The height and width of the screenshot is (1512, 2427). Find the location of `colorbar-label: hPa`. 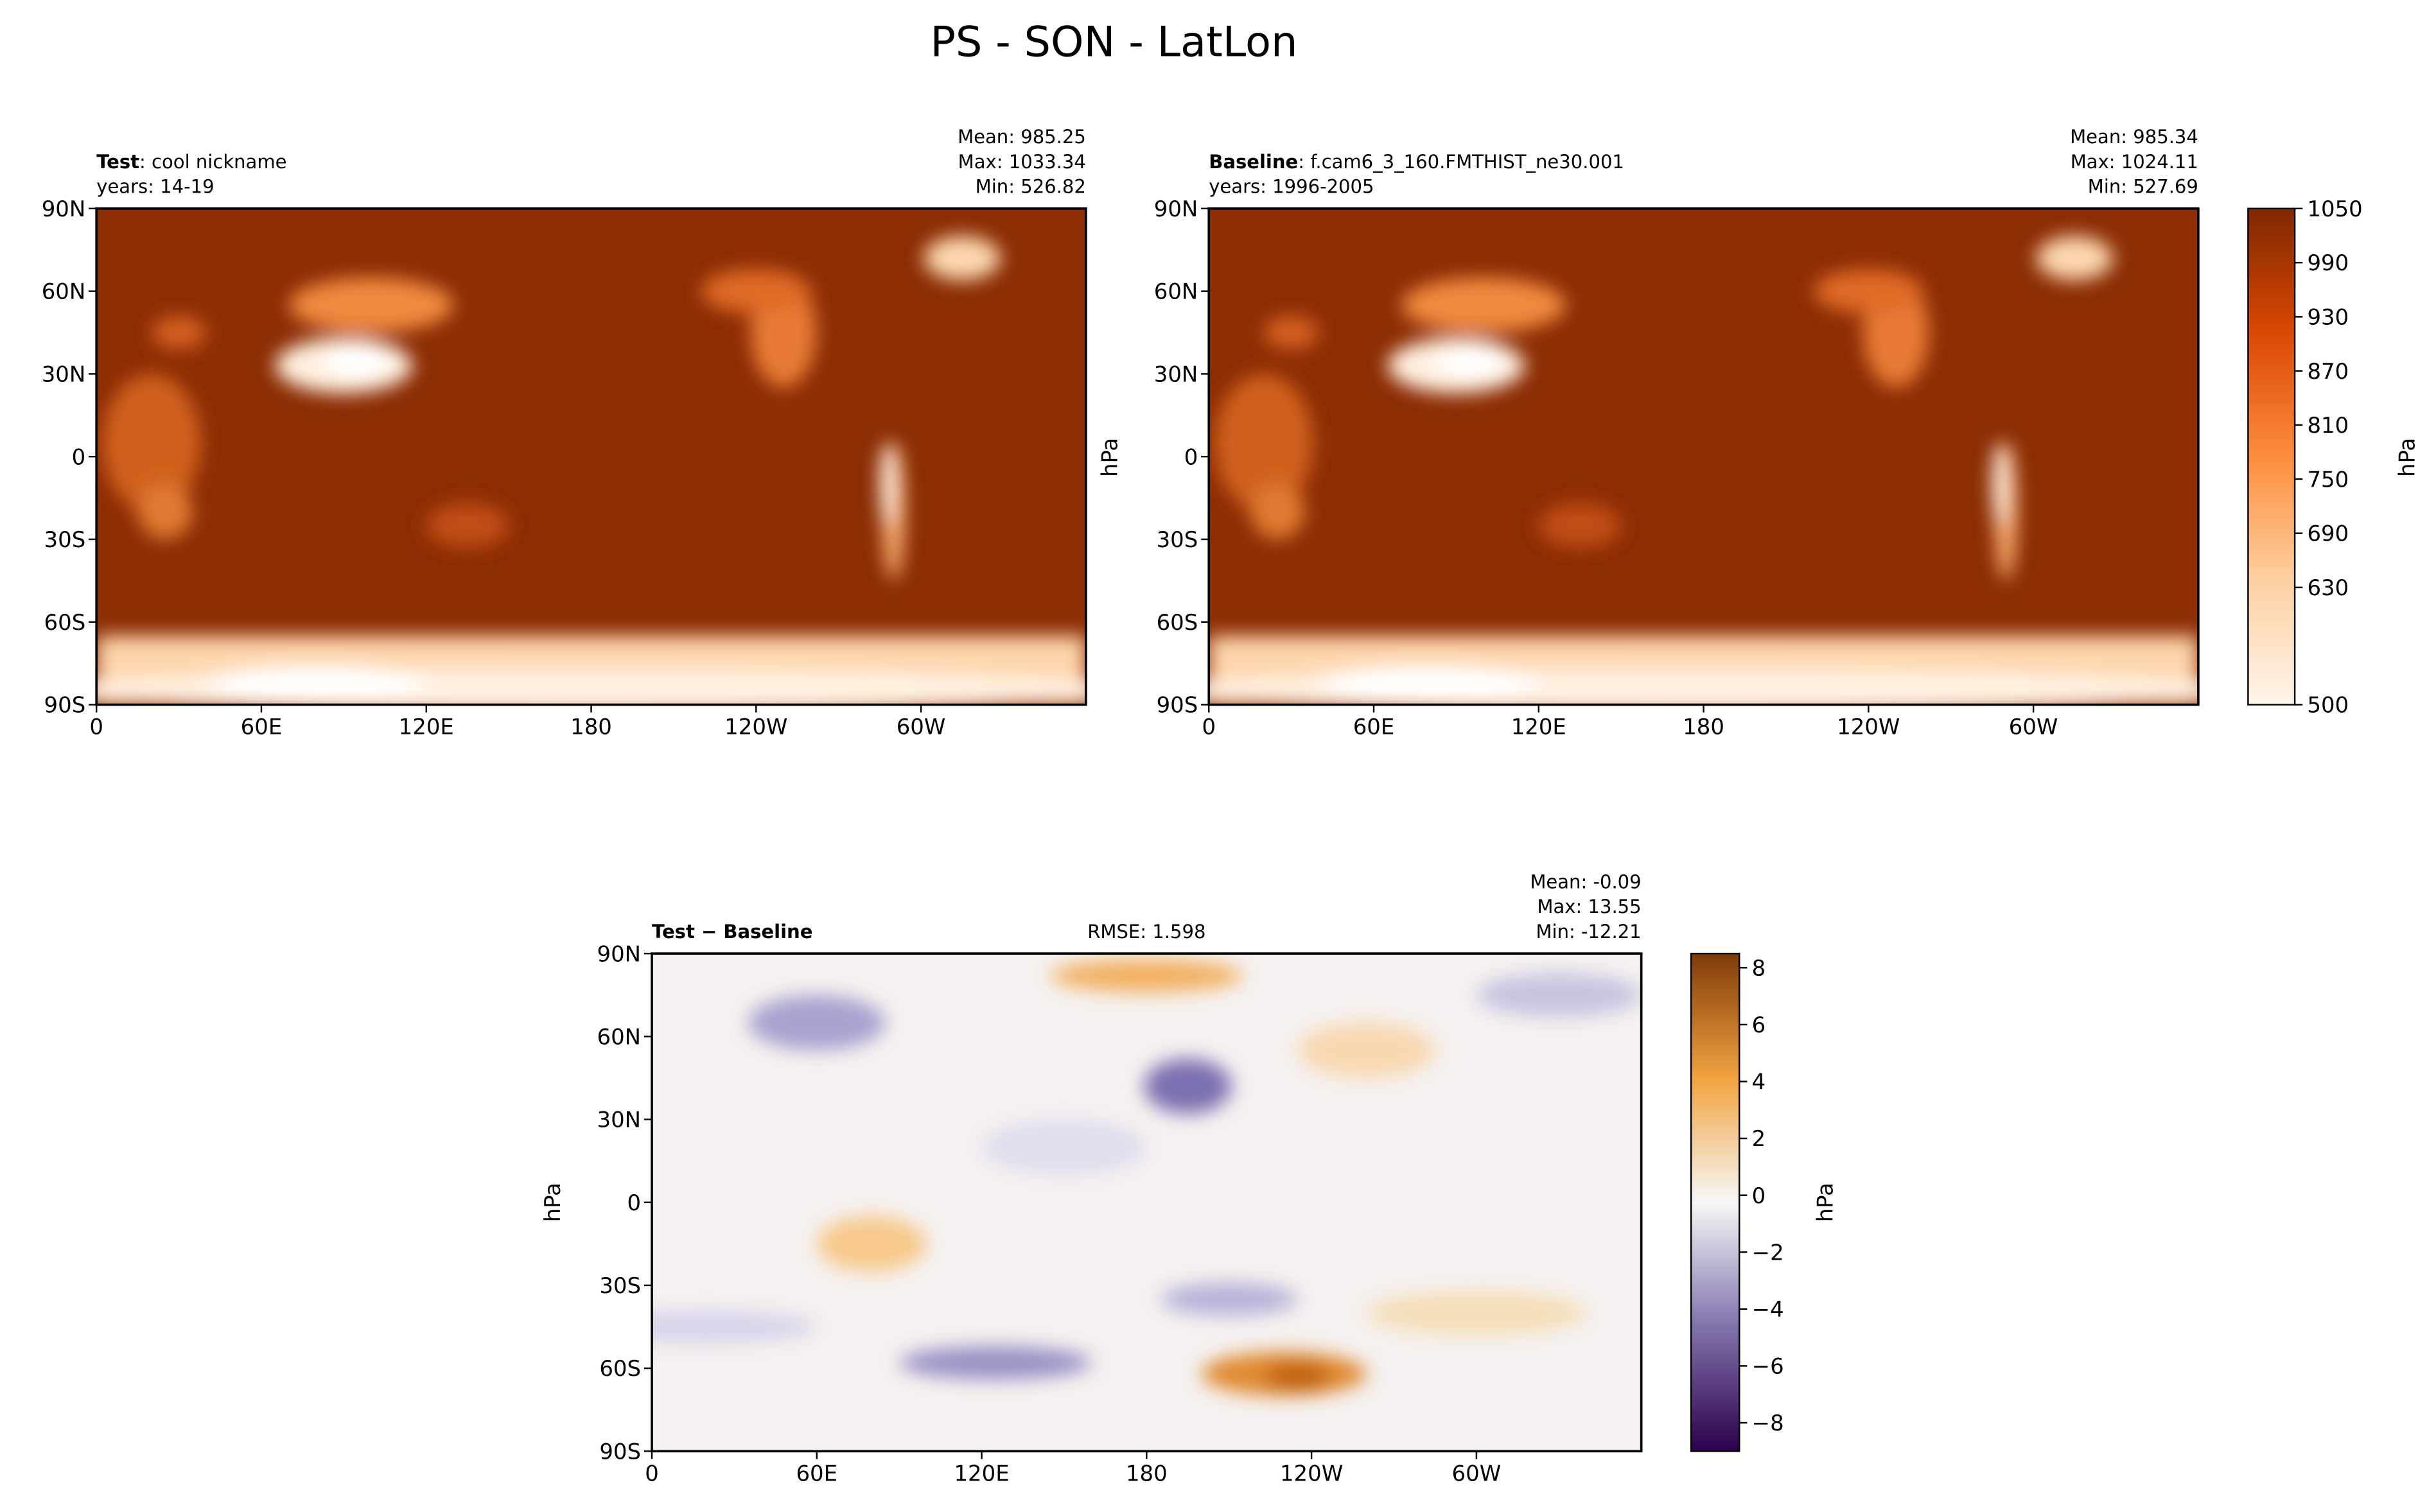

colorbar-label: hPa is located at coordinates (1825, 1202).